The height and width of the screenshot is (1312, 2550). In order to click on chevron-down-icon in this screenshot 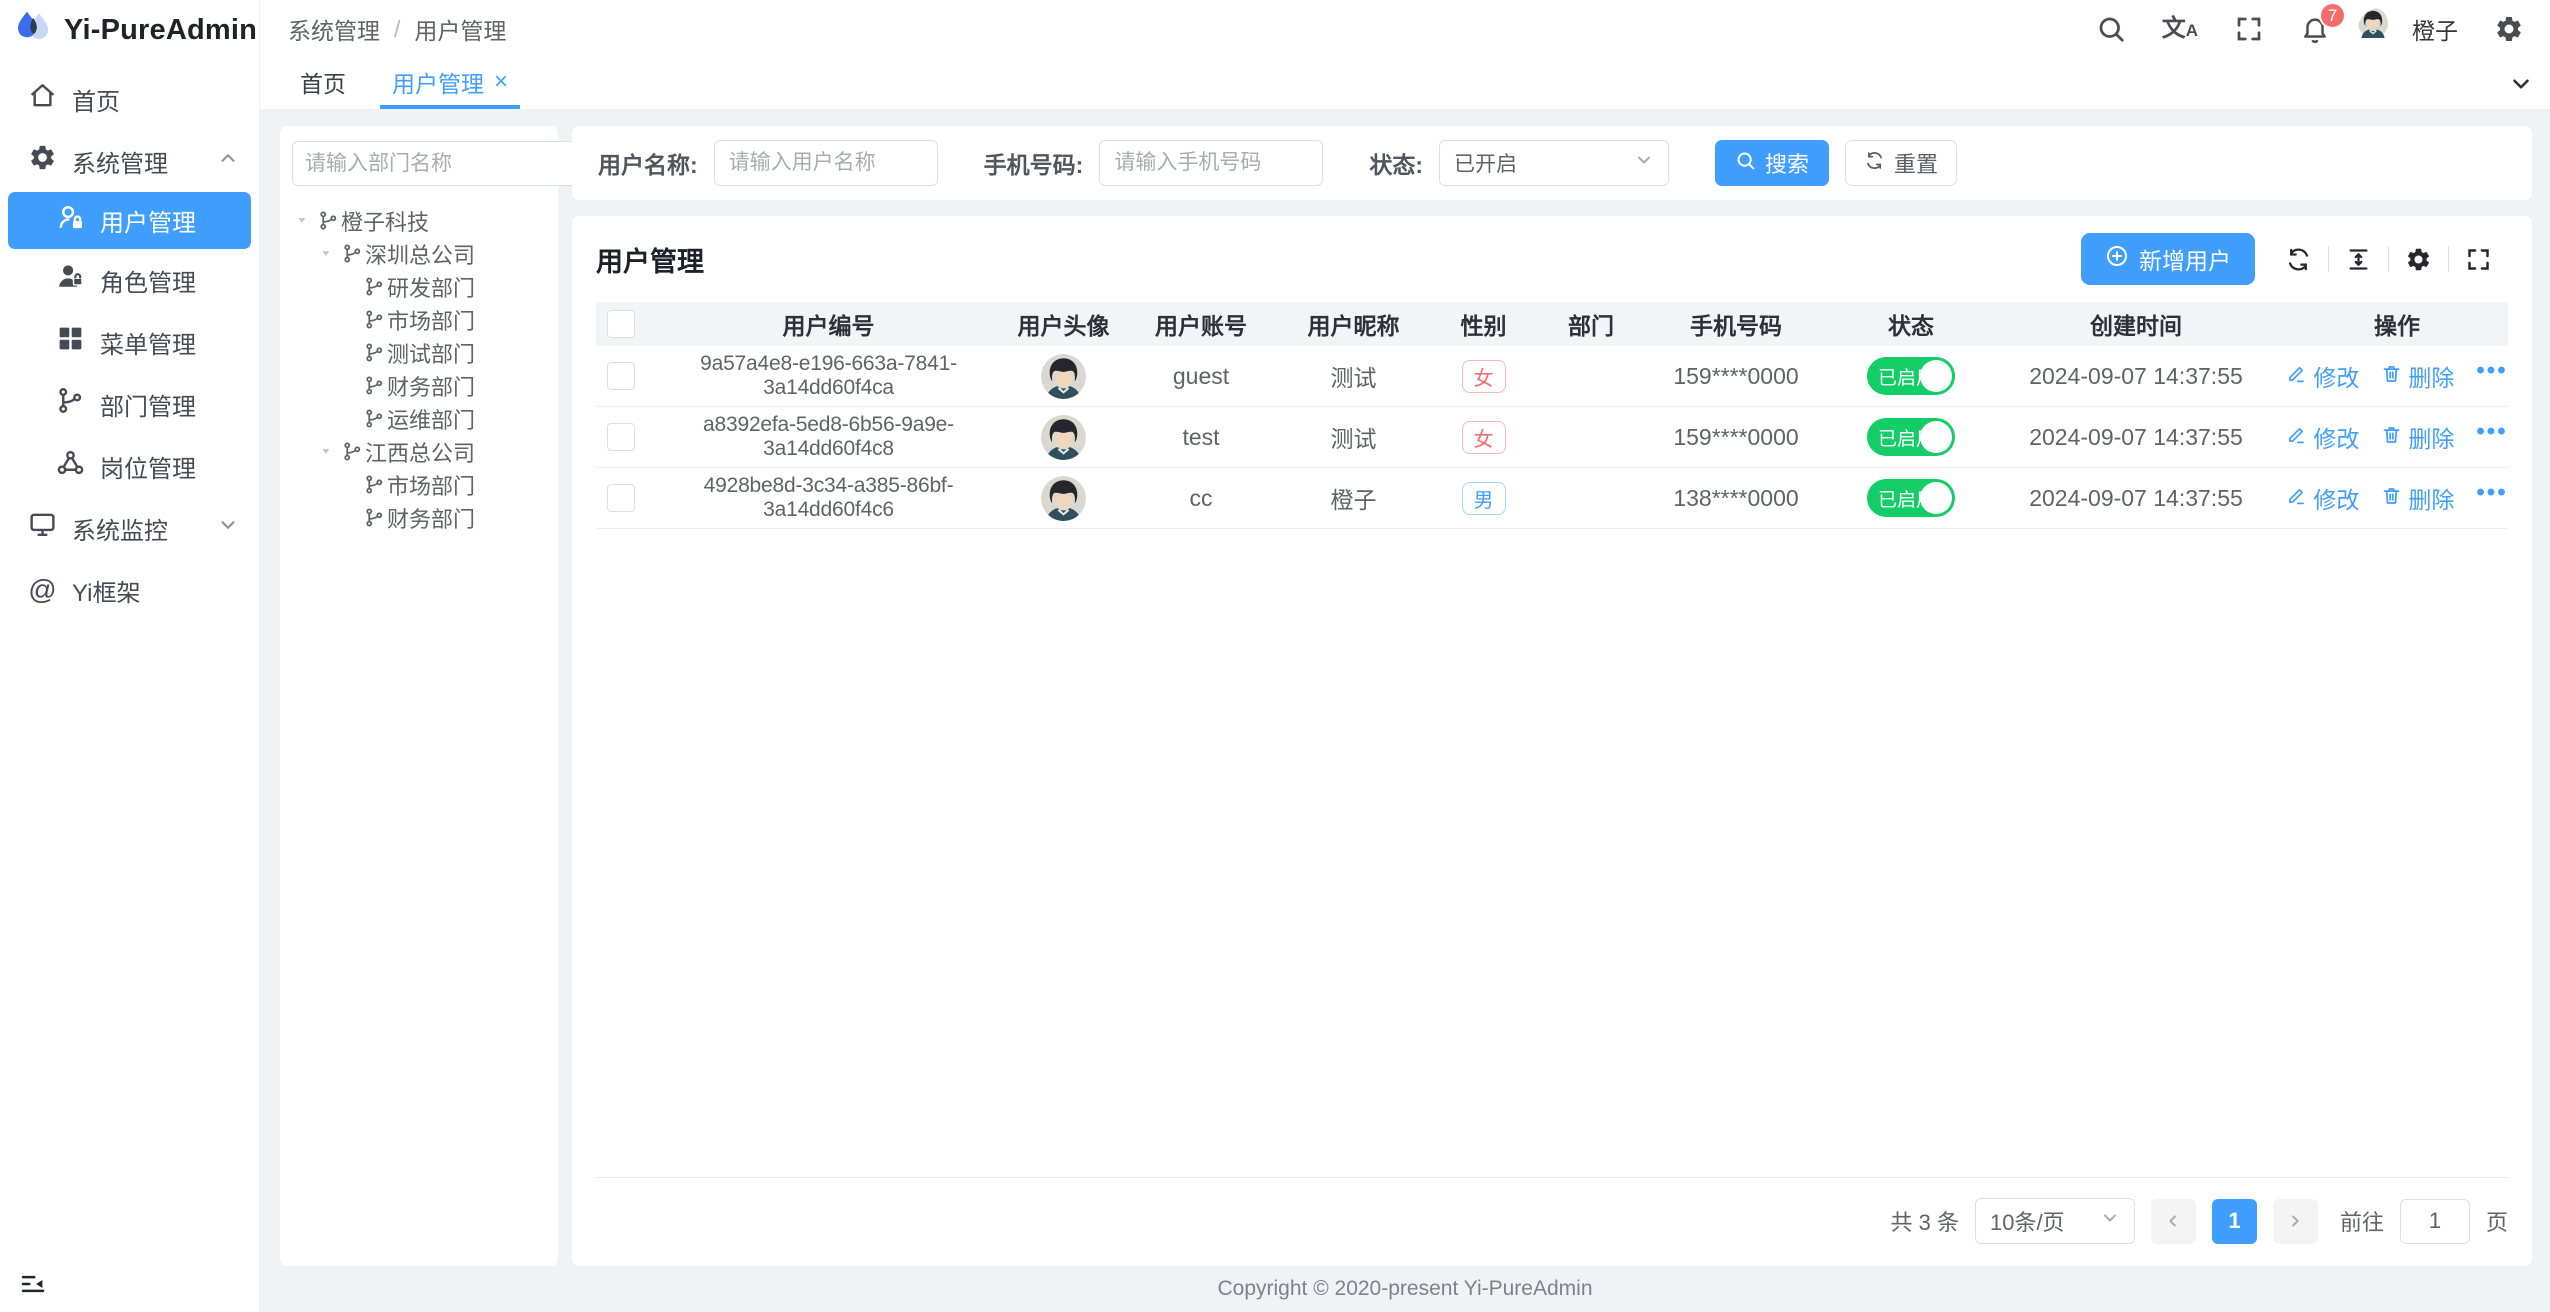, I will do `click(2110, 1221)`.